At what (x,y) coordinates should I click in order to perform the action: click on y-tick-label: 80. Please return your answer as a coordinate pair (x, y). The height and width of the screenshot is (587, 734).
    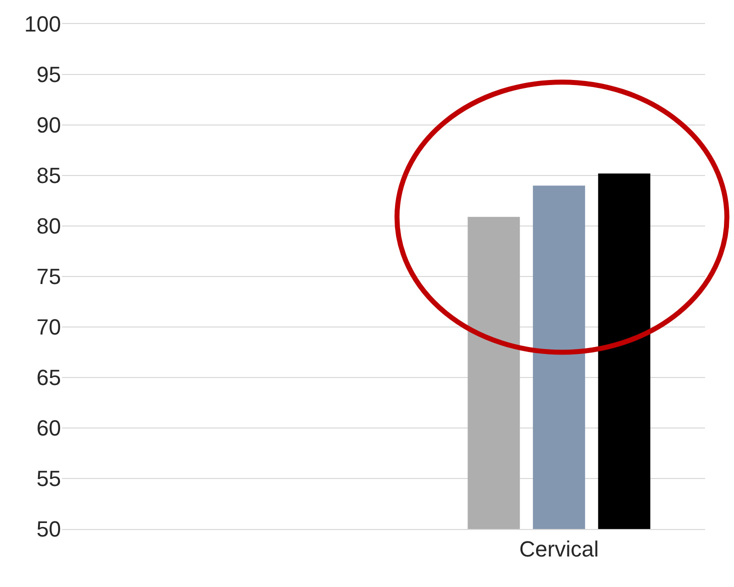
    Looking at the image, I should click on (48, 226).